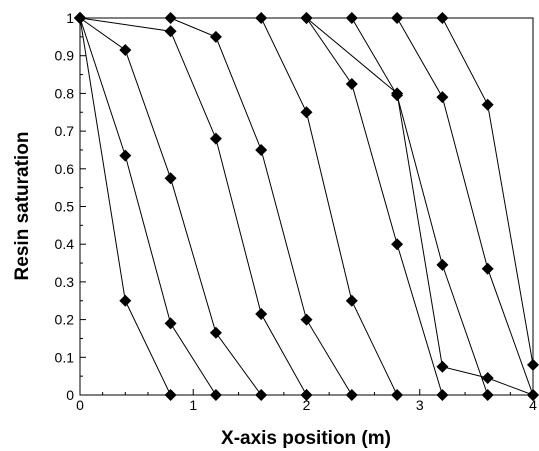 This screenshot has width=539, height=451. I want to click on y-tick-label: 0.3, so click(65, 282).